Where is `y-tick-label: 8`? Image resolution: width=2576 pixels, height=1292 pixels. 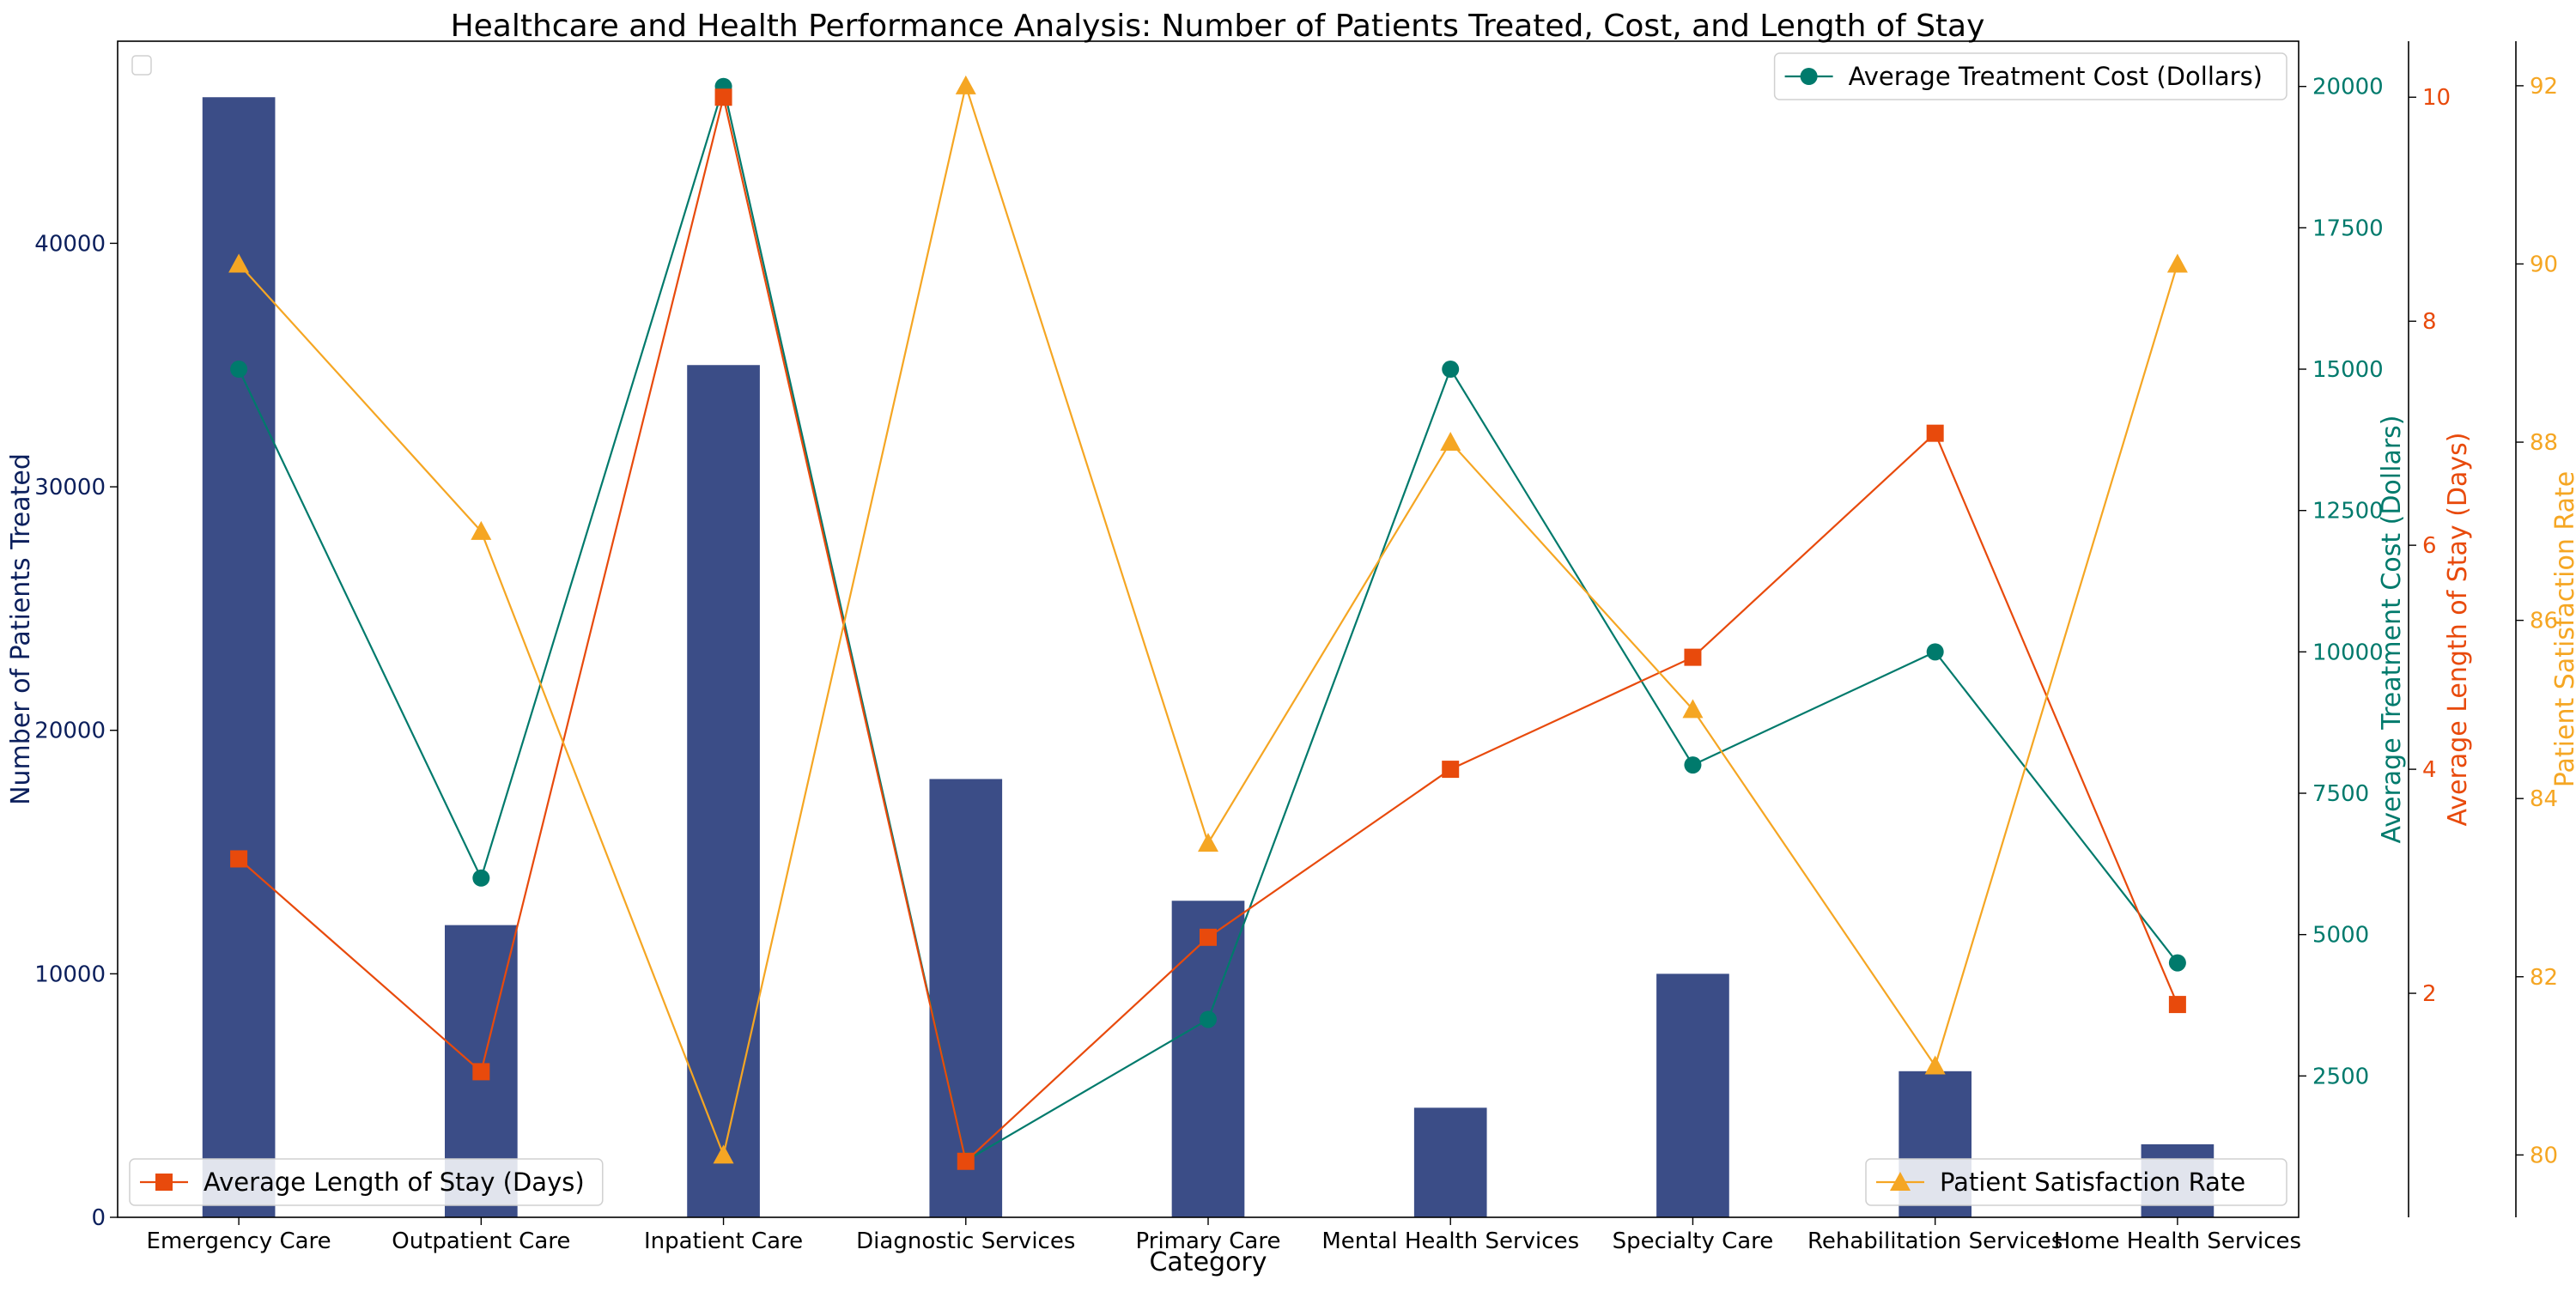
y-tick-label: 8 is located at coordinates (2429, 322).